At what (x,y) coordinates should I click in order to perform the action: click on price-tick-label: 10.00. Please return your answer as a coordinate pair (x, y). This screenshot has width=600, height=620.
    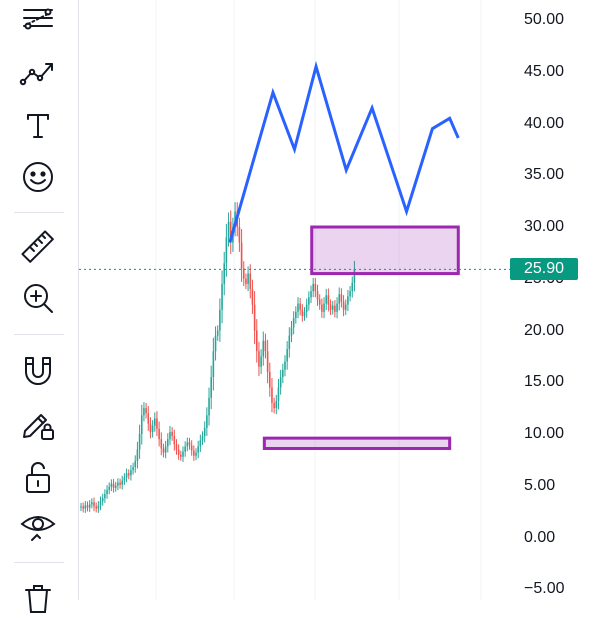
    Looking at the image, I should click on (544, 433).